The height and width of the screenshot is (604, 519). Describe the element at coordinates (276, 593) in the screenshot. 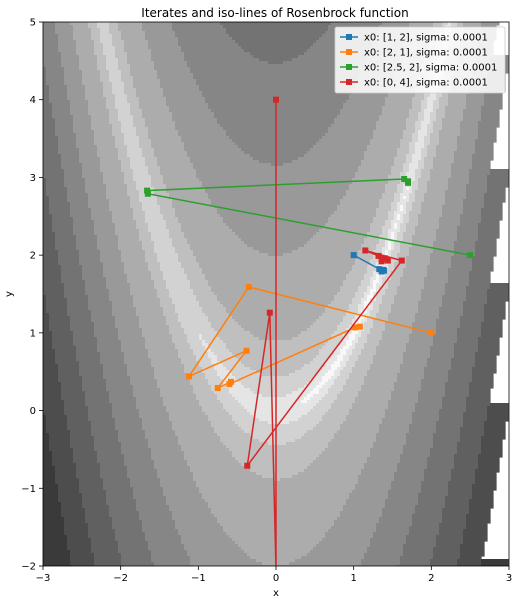

I see `x-axis-label: x` at that location.